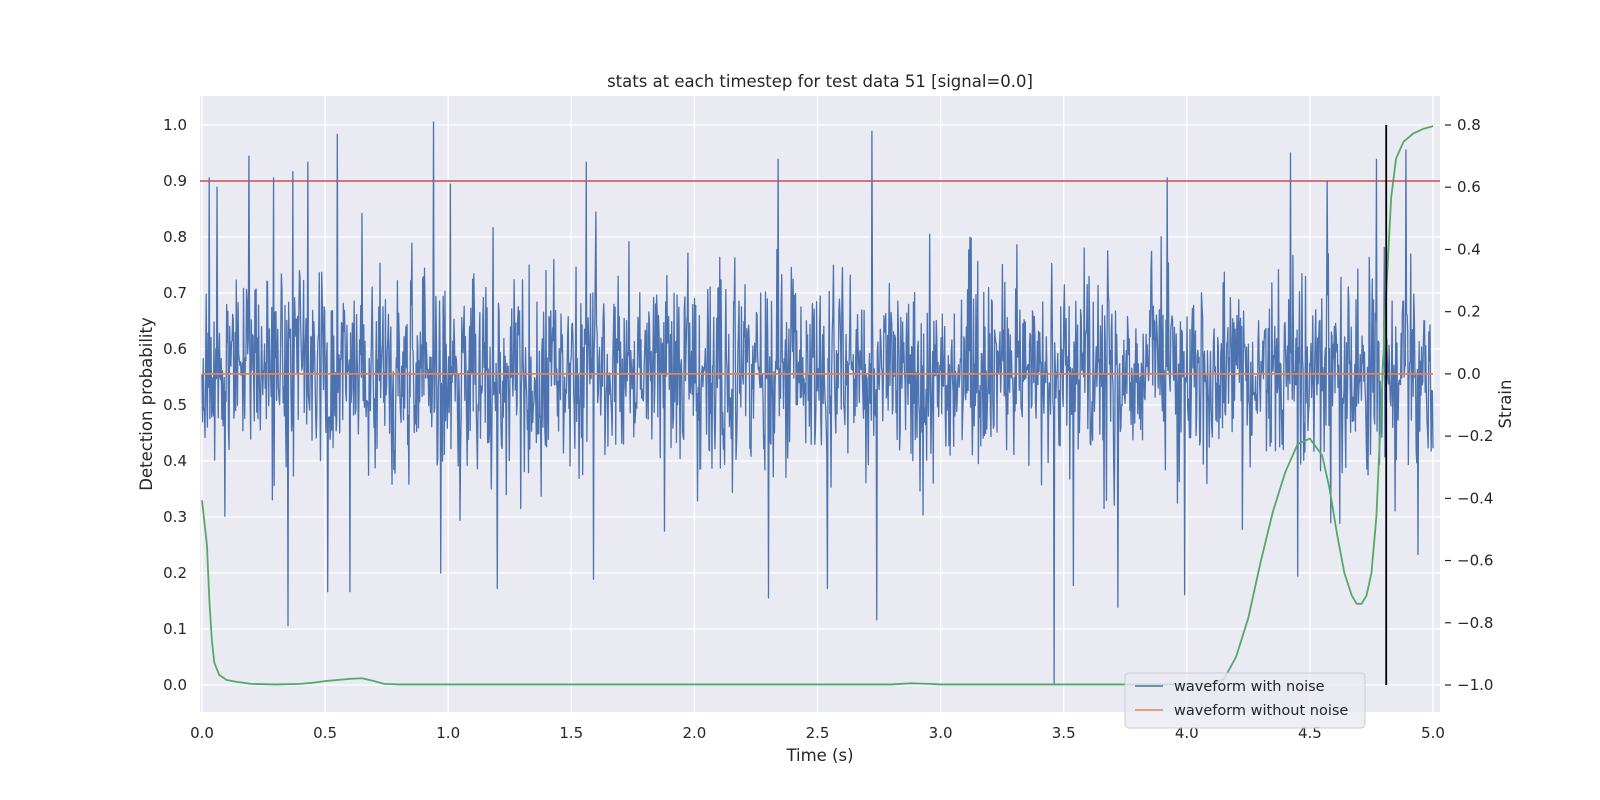  Describe the element at coordinates (1261, 711) in the screenshot. I see `legend-label-clean: waveform without noise` at that location.